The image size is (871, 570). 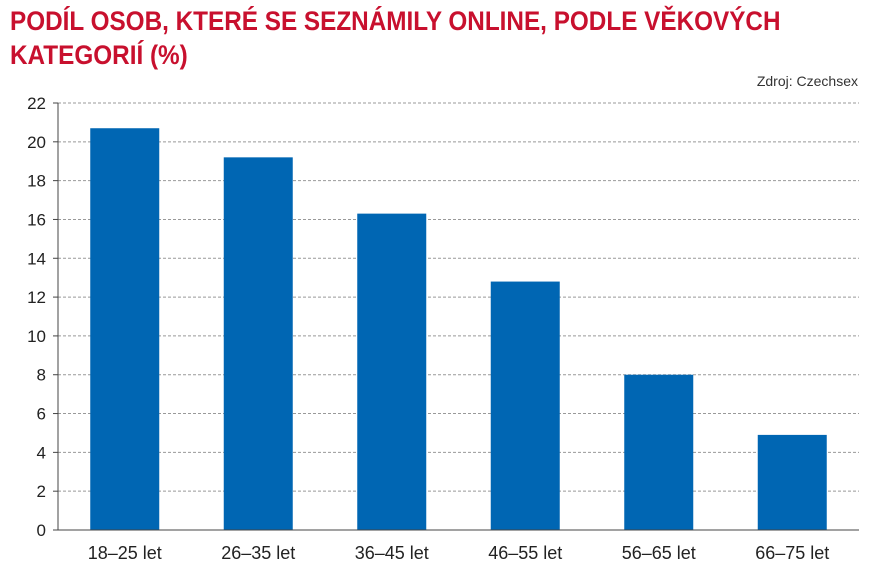 What do you see at coordinates (41, 375) in the screenshot?
I see `y-tick-label: 8` at bounding box center [41, 375].